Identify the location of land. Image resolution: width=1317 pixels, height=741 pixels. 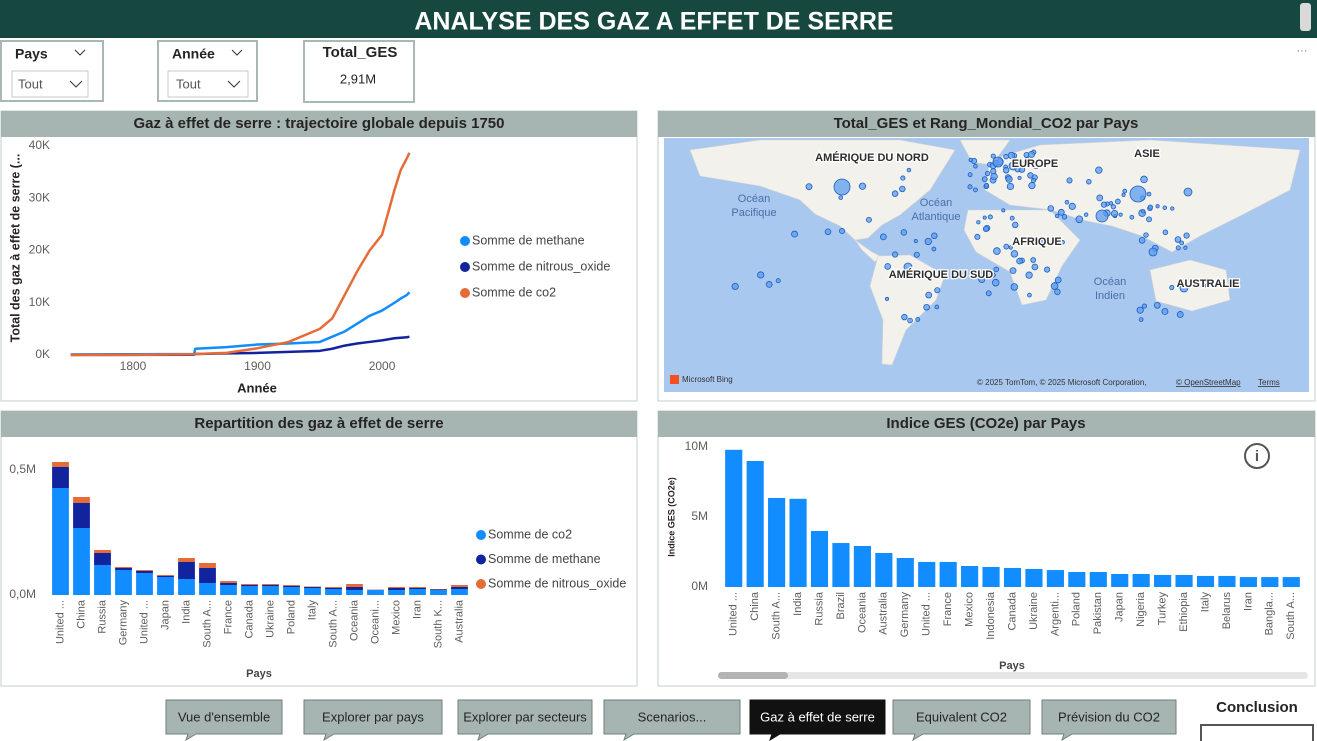
(822, 190).